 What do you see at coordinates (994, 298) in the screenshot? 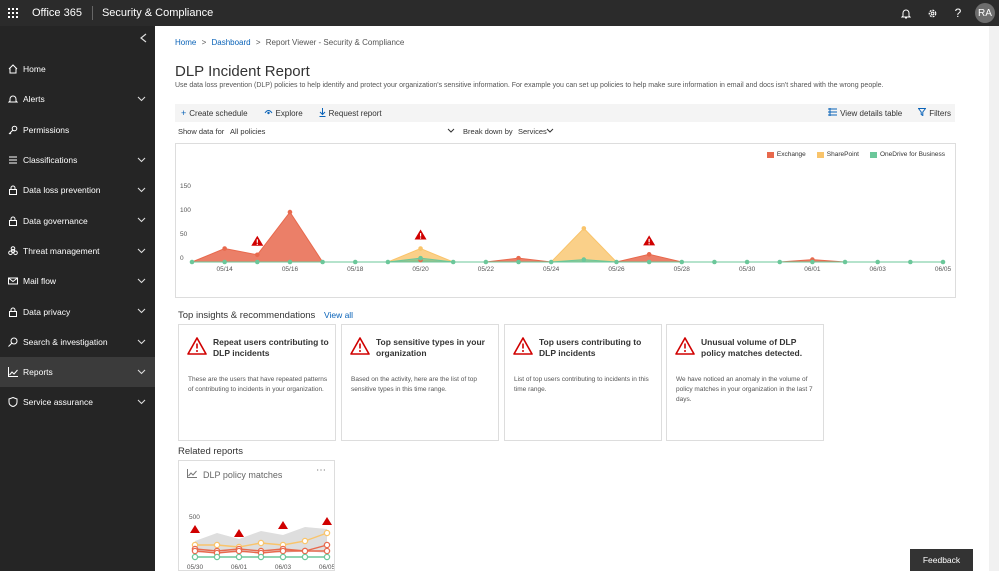
I see `page-scrollbar` at bounding box center [994, 298].